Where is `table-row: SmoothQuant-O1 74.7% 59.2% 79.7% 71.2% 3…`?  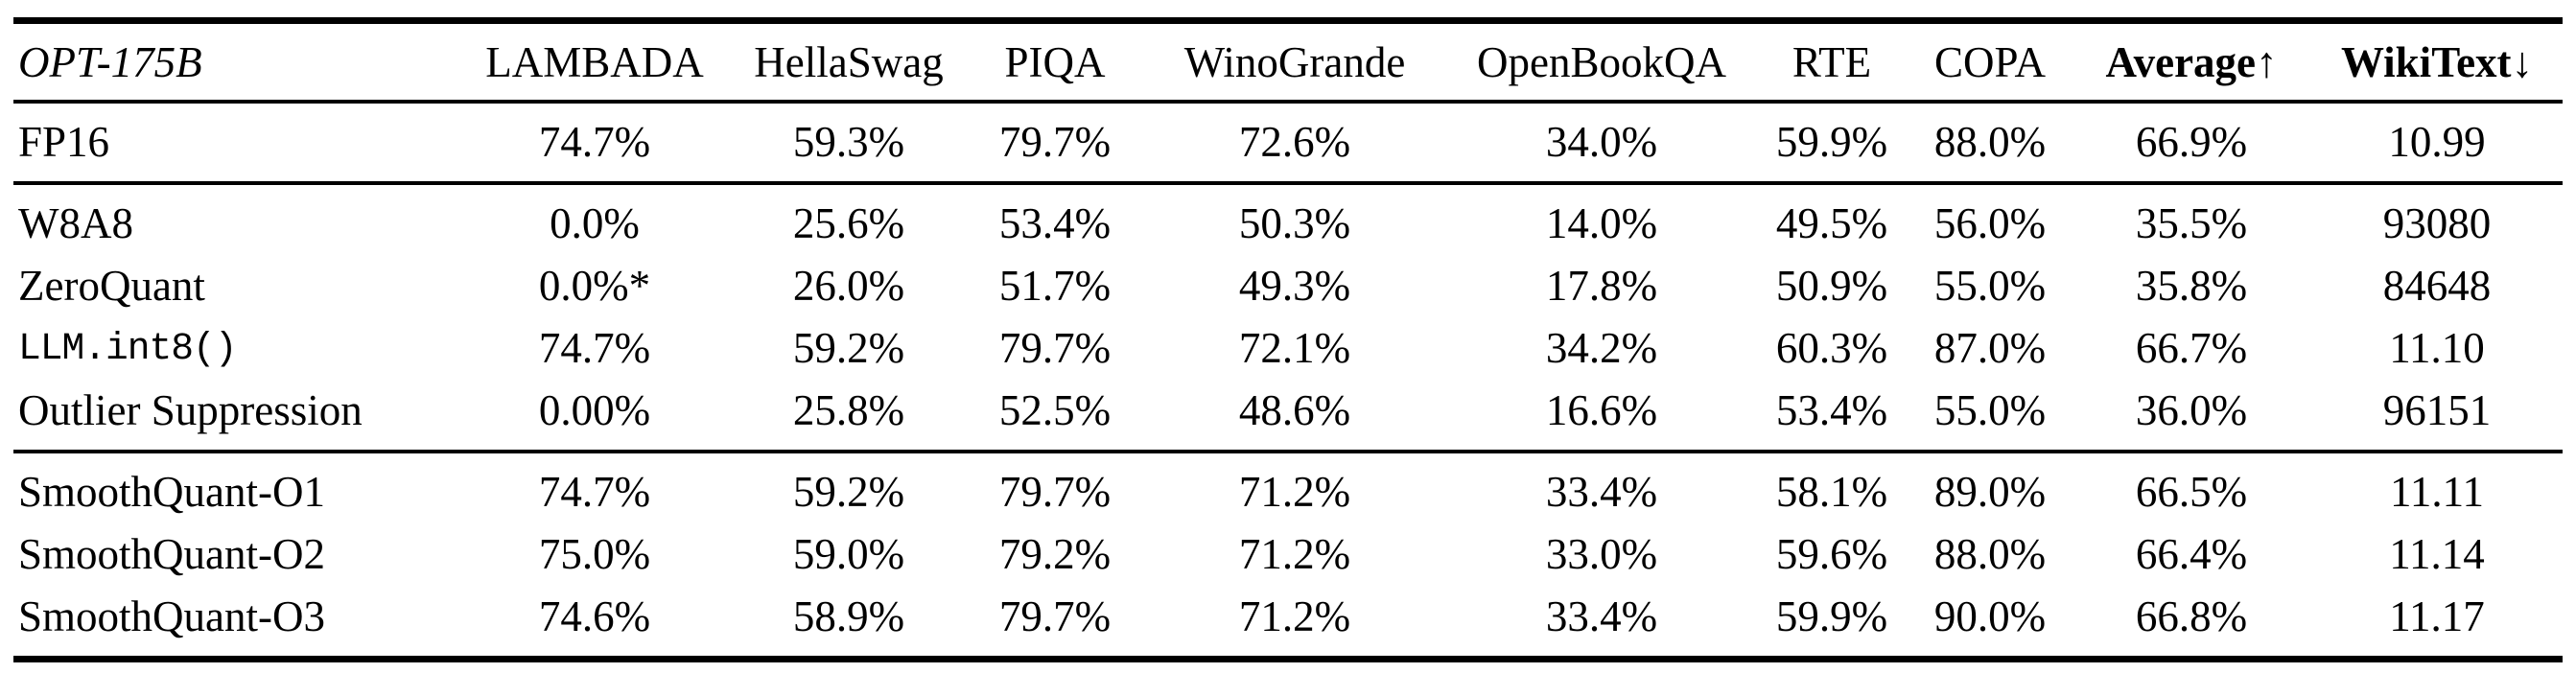
table-row: SmoothQuant-O1 74.7% 59.2% 79.7% 71.2% 3… is located at coordinates (1288, 487).